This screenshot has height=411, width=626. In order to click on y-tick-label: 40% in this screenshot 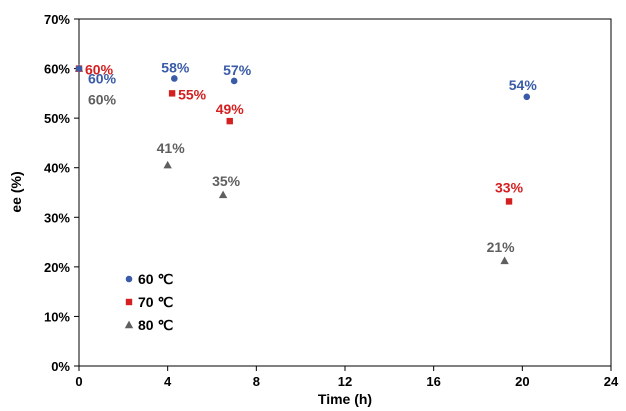, I will do `click(57, 168)`.